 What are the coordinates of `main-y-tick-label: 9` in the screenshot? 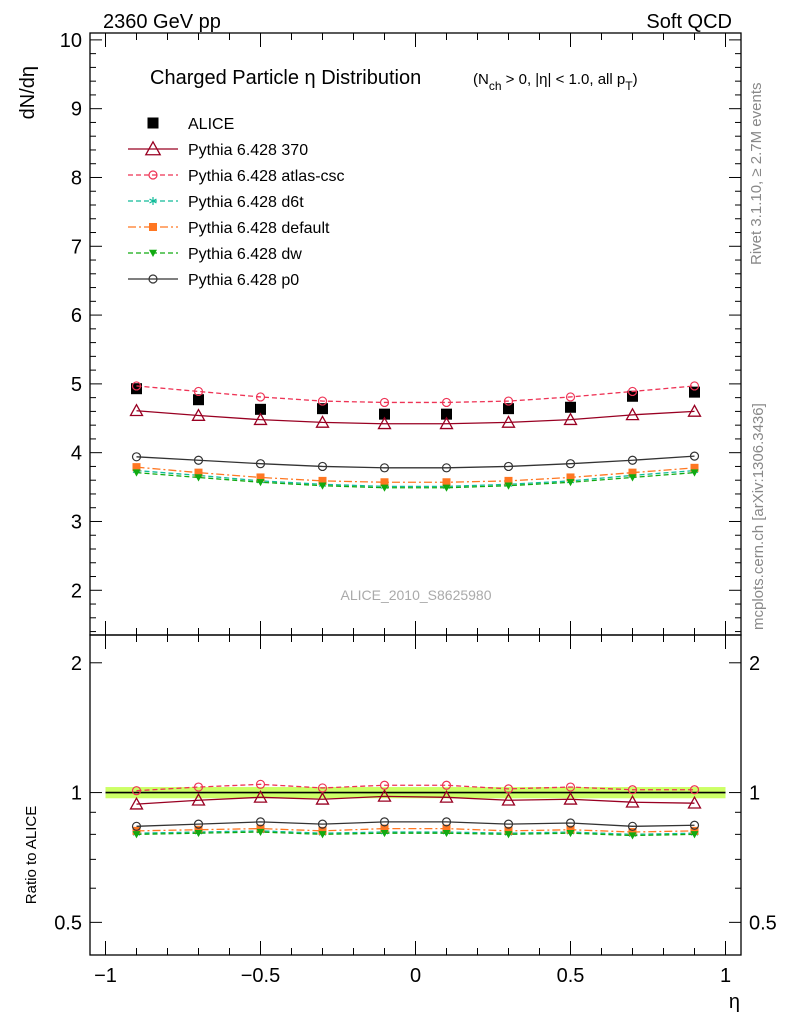 It's located at (76, 110).